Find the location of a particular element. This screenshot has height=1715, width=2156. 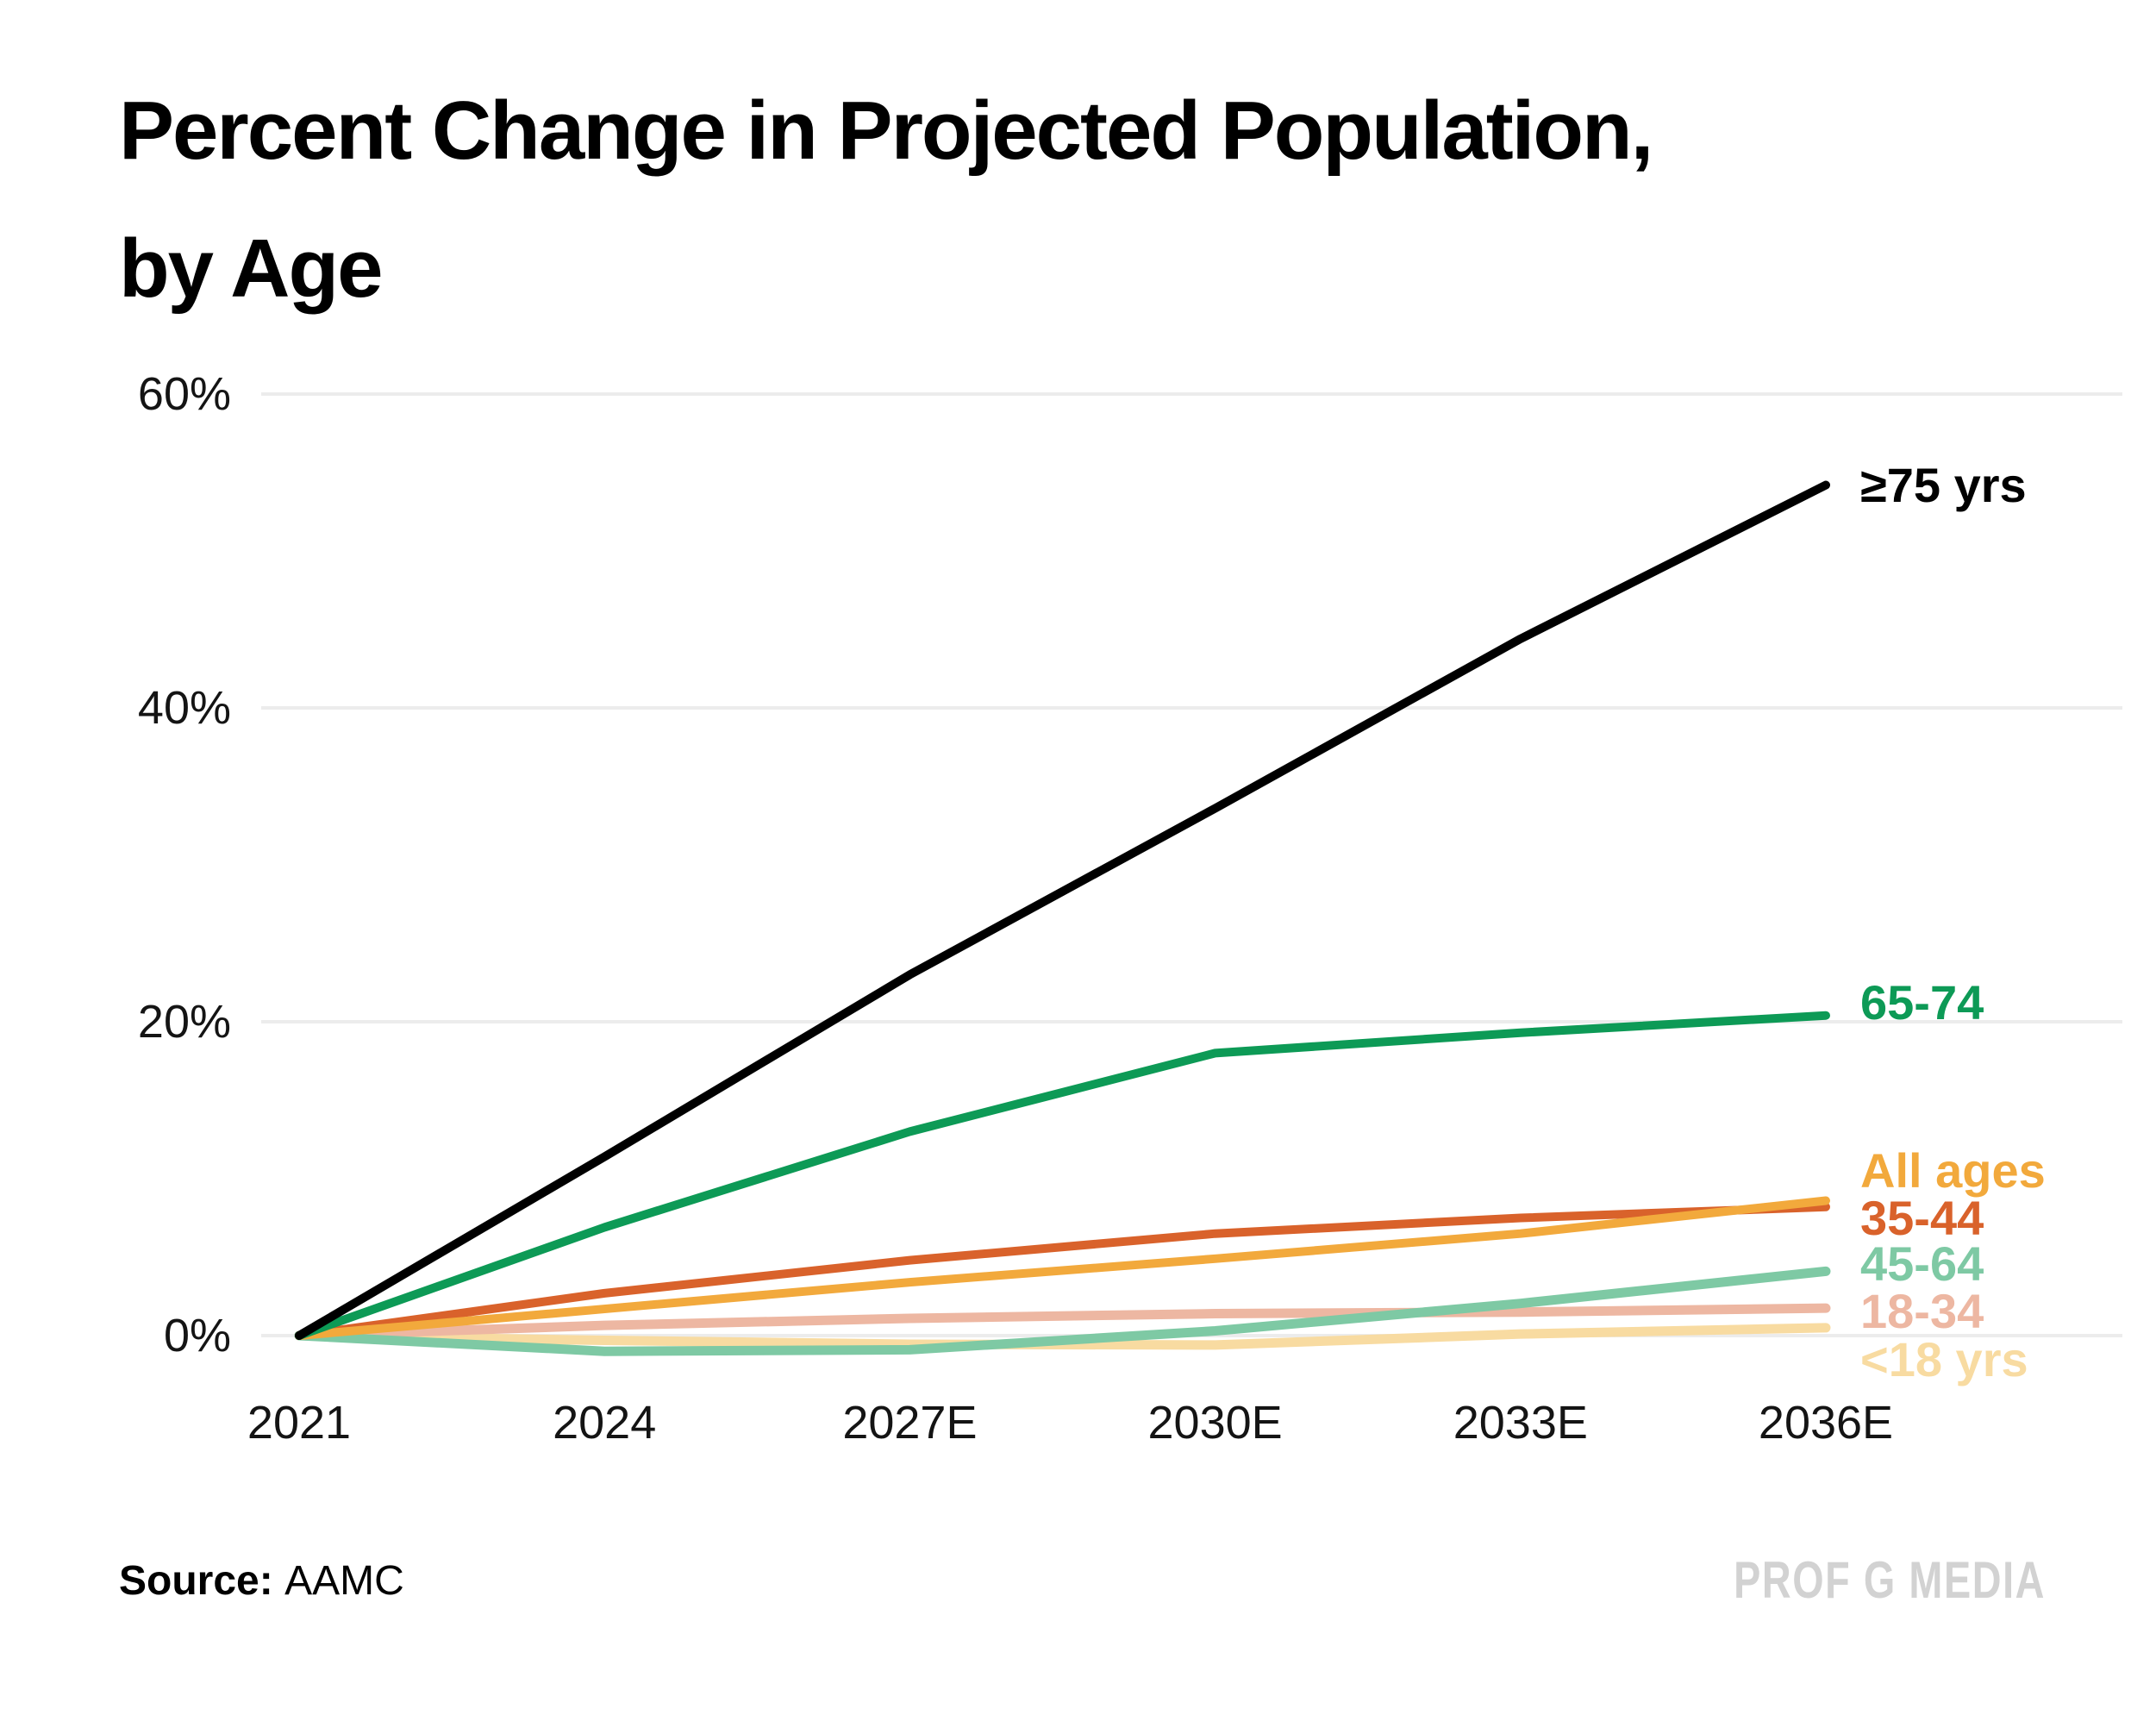

chart-title-line2: by Age is located at coordinates (251, 269).